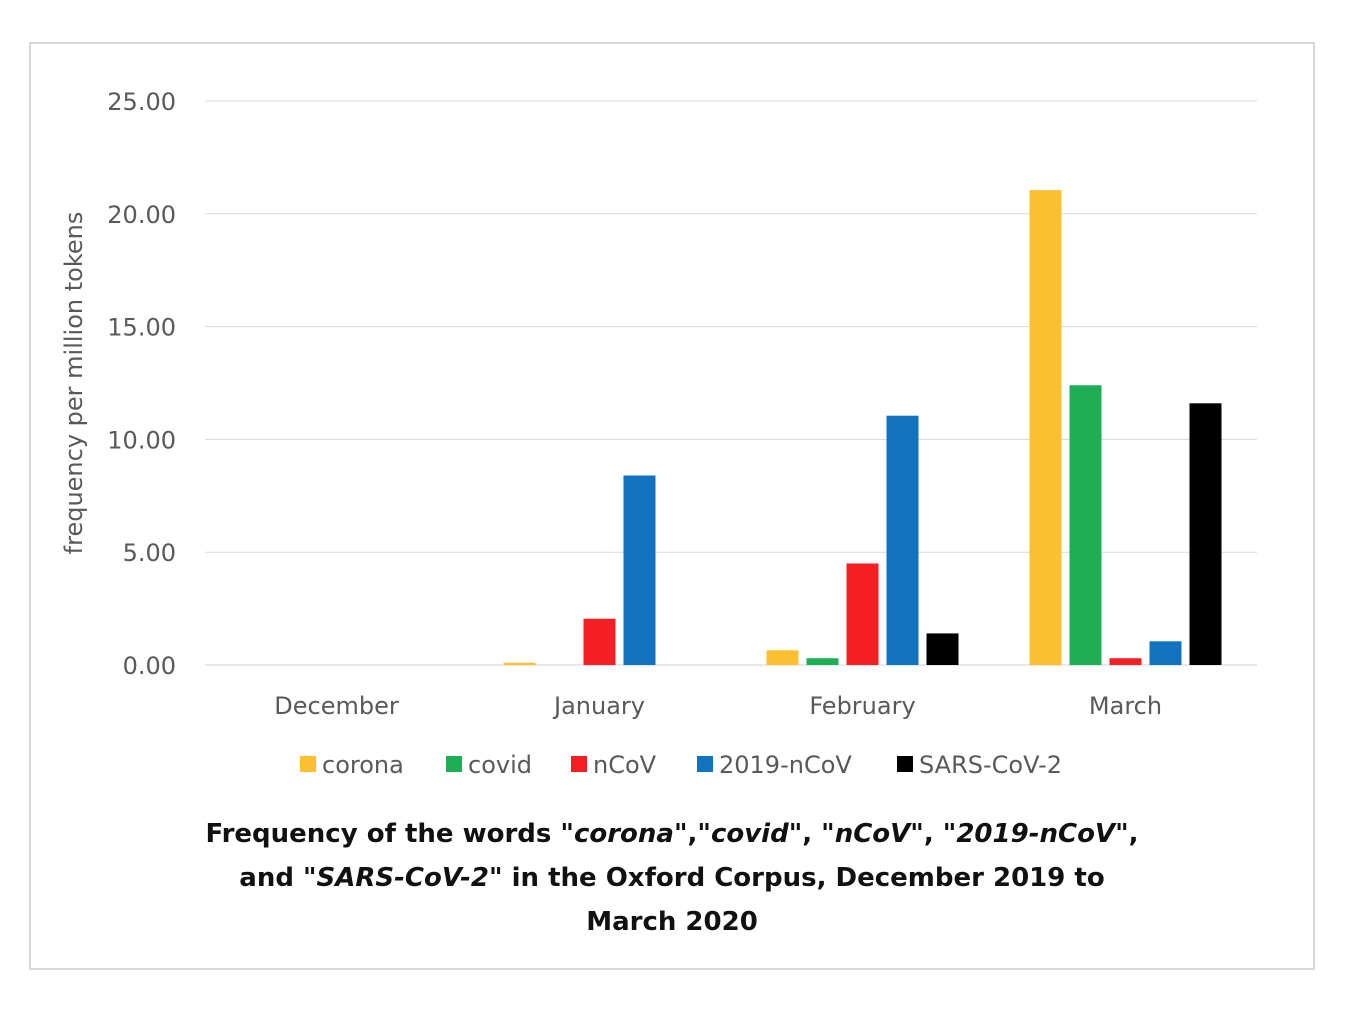 Image resolution: width=1354 pixels, height=1014 pixels. What do you see at coordinates (278, 878) in the screenshot?
I see `caption-text: and "` at bounding box center [278, 878].